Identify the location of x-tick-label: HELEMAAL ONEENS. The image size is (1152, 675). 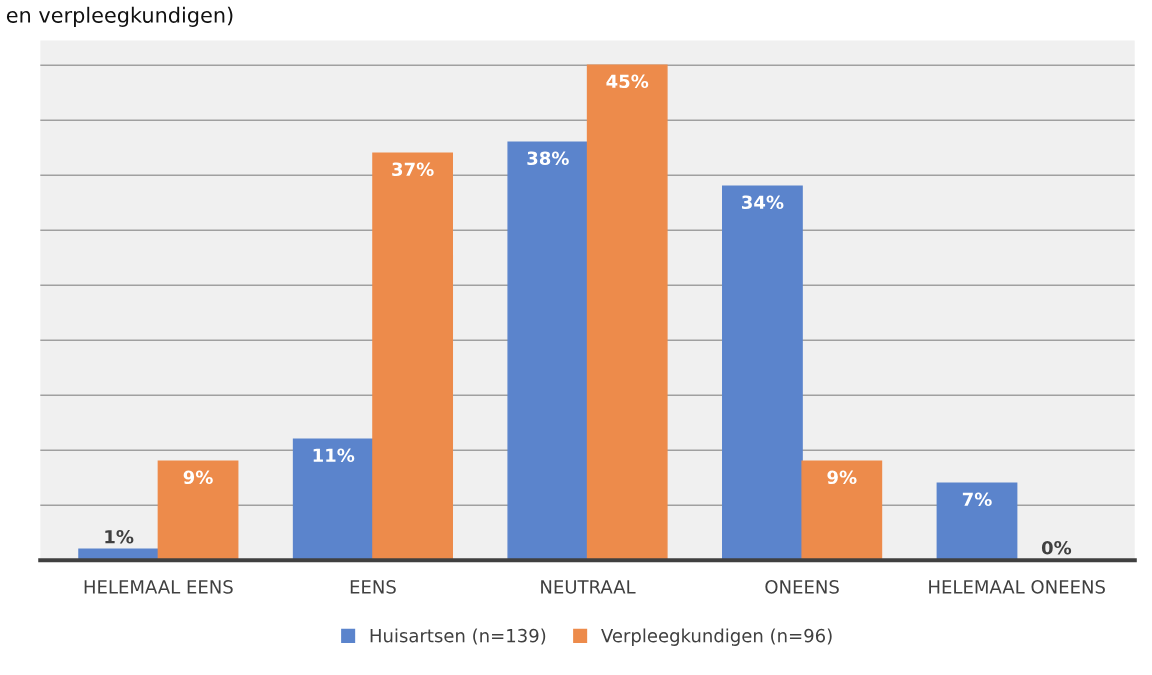
(1017, 587).